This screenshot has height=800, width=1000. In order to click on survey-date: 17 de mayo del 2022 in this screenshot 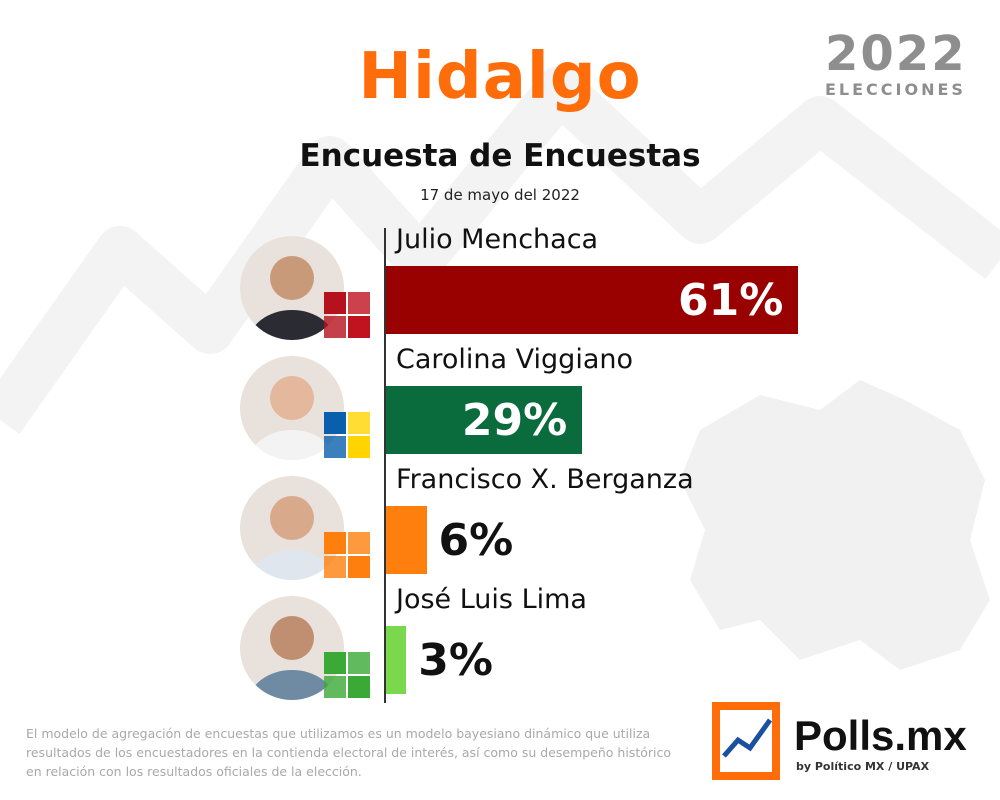, I will do `click(500, 195)`.